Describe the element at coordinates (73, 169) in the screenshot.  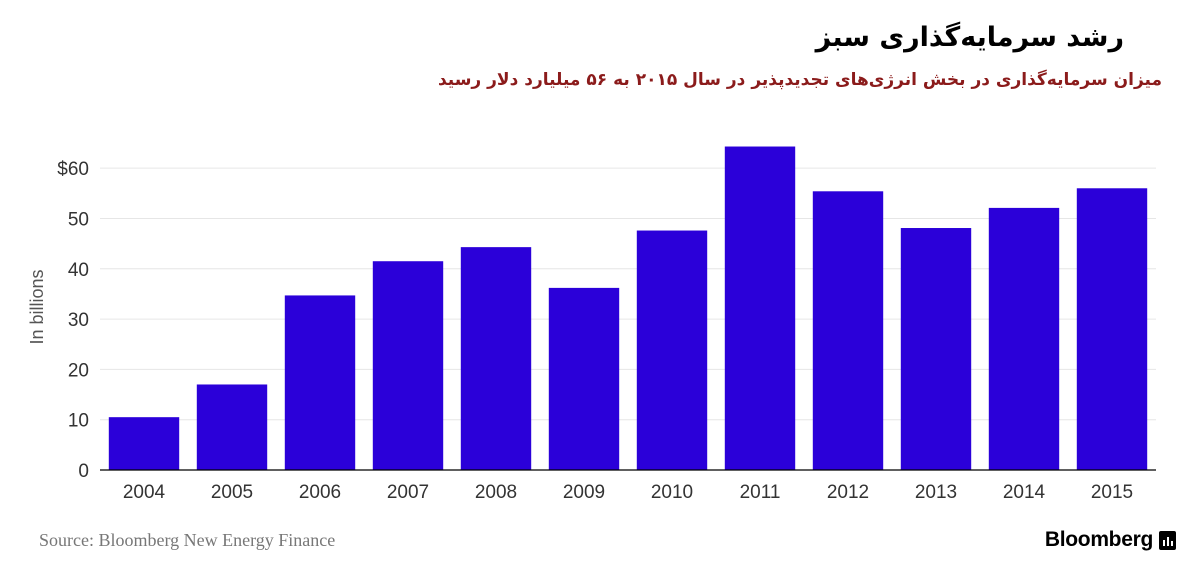
I see `y-tick-label: $60` at that location.